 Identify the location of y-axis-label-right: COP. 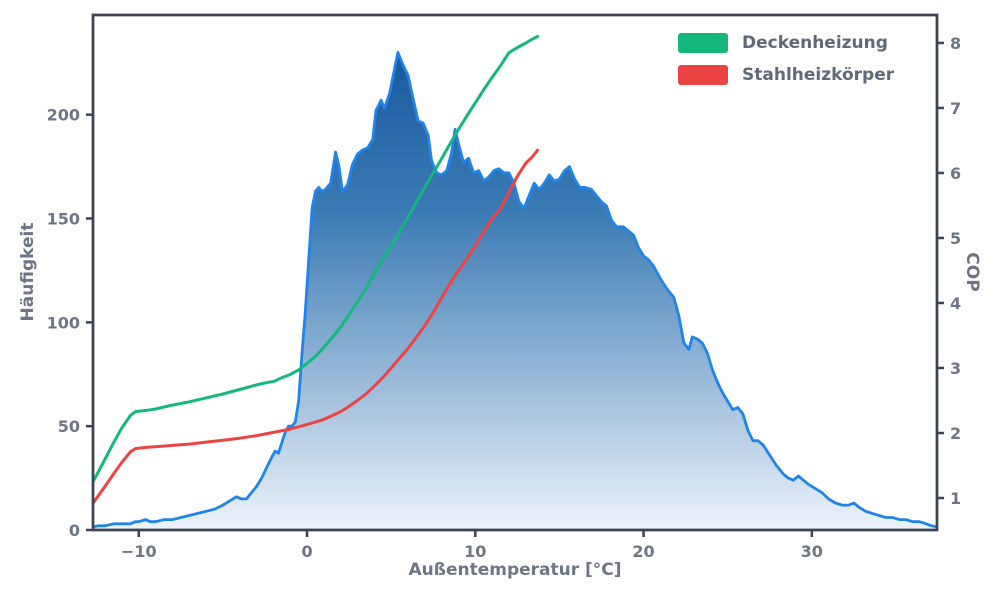
(972, 272).